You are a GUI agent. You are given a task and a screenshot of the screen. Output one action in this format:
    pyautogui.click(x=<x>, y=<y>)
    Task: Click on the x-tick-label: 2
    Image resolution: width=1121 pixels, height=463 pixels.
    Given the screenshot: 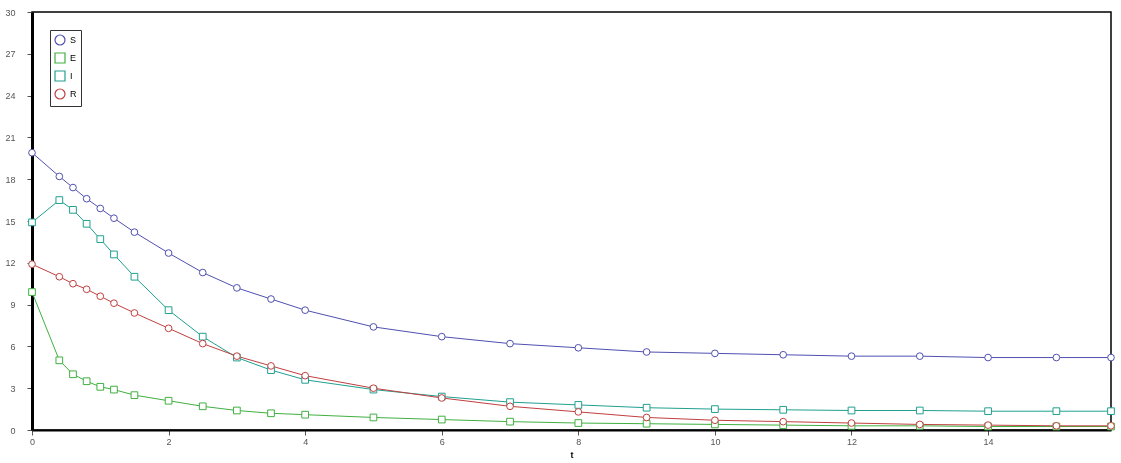 What is the action you would take?
    pyautogui.click(x=169, y=441)
    